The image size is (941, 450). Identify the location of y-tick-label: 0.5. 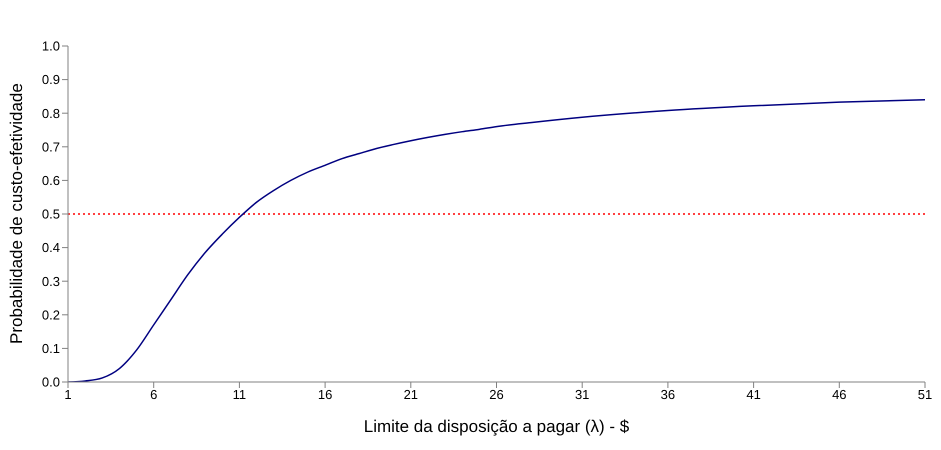
(51, 214).